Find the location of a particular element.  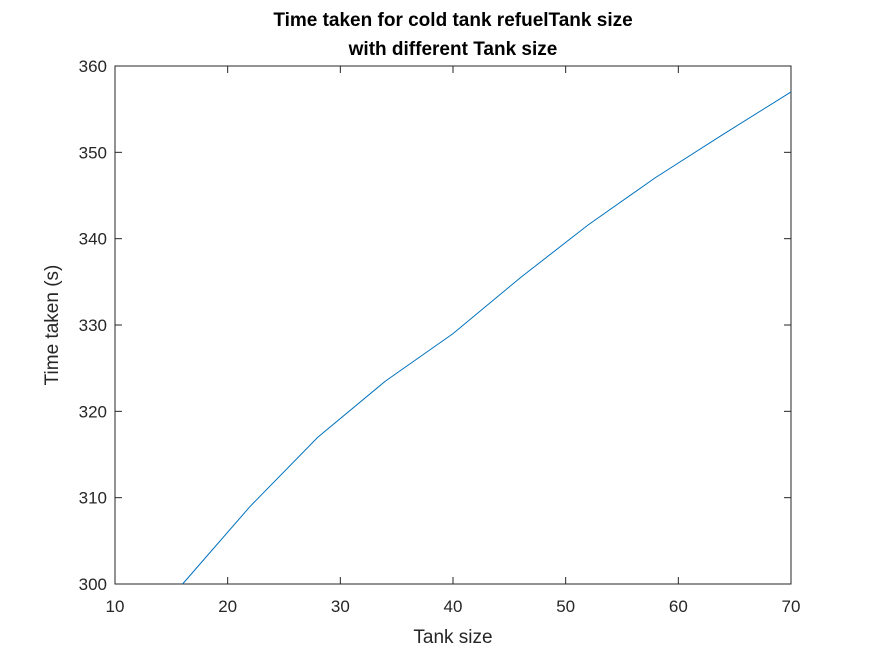

chart-title-line-1: Time taken for cold tank refuelTank size is located at coordinates (452, 20).